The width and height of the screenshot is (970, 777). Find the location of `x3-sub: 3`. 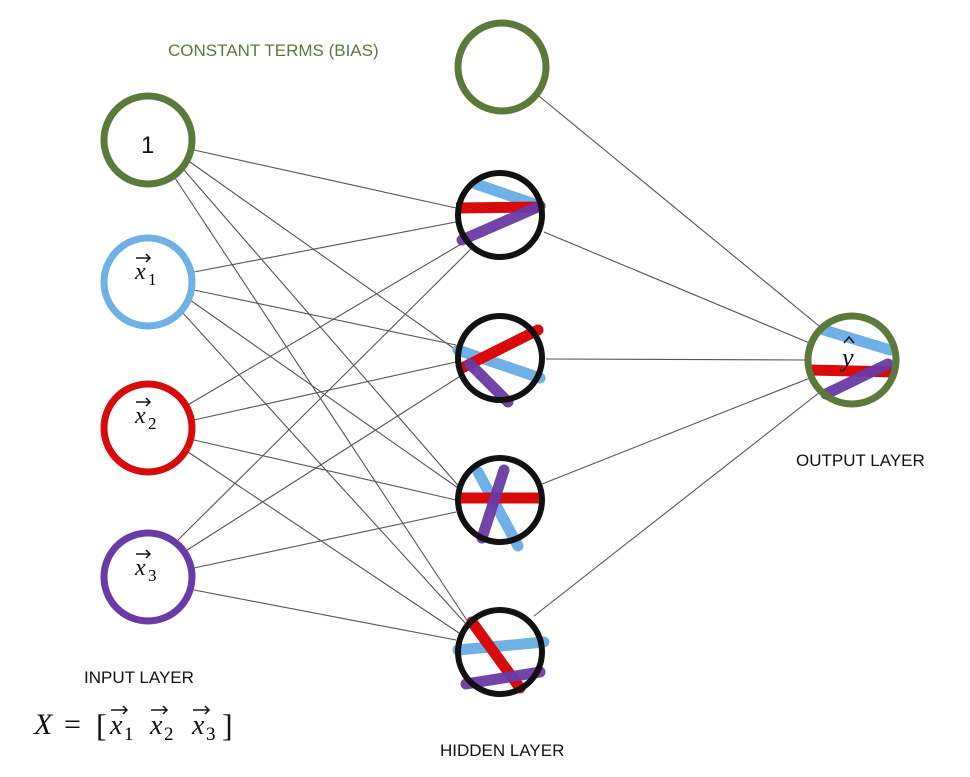

x3-sub: 3 is located at coordinates (152, 575).